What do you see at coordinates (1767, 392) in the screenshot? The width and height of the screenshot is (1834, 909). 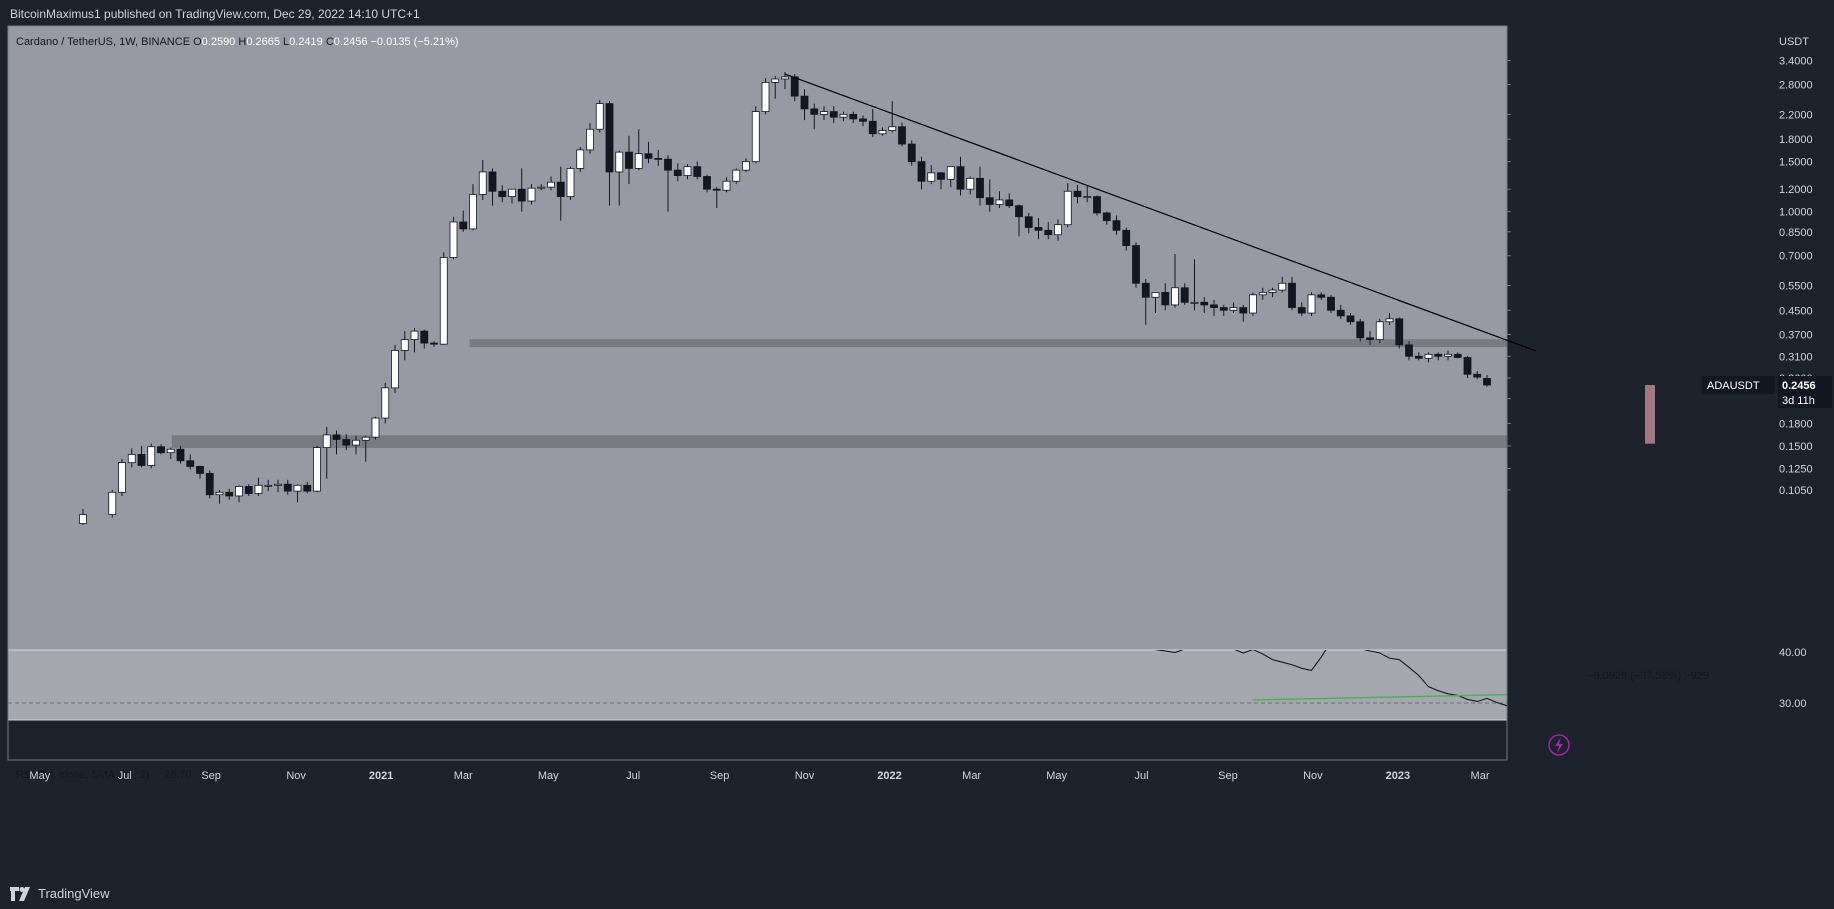 I see `last-price-label: ADAUSDT 0.2456 3d 11h` at bounding box center [1767, 392].